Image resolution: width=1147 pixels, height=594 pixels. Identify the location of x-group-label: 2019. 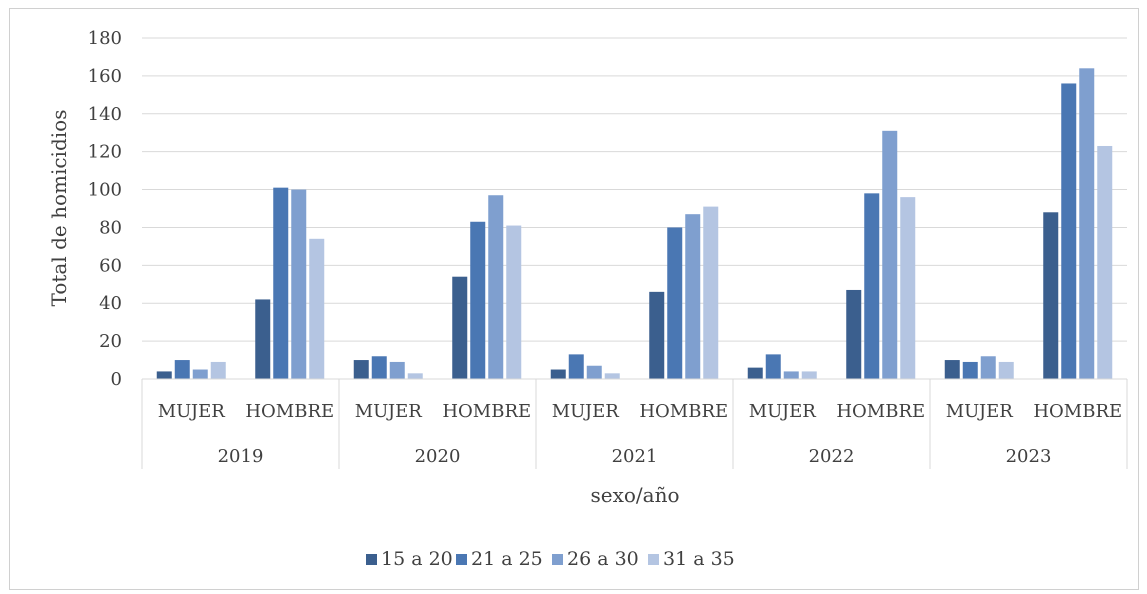
(241, 456).